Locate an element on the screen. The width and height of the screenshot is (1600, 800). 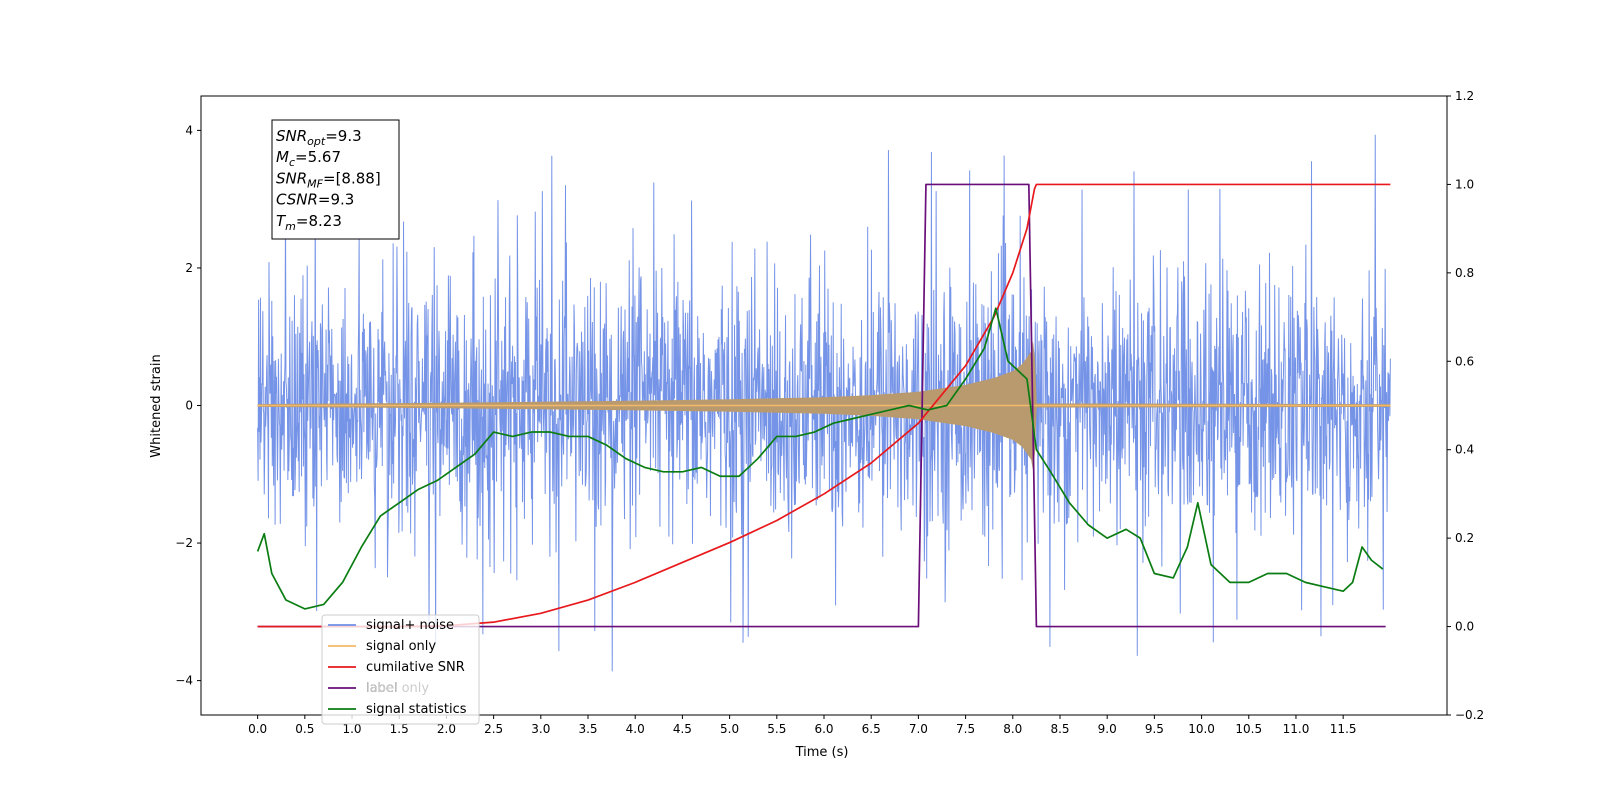
x-tick-label: 5.5 is located at coordinates (776, 729).